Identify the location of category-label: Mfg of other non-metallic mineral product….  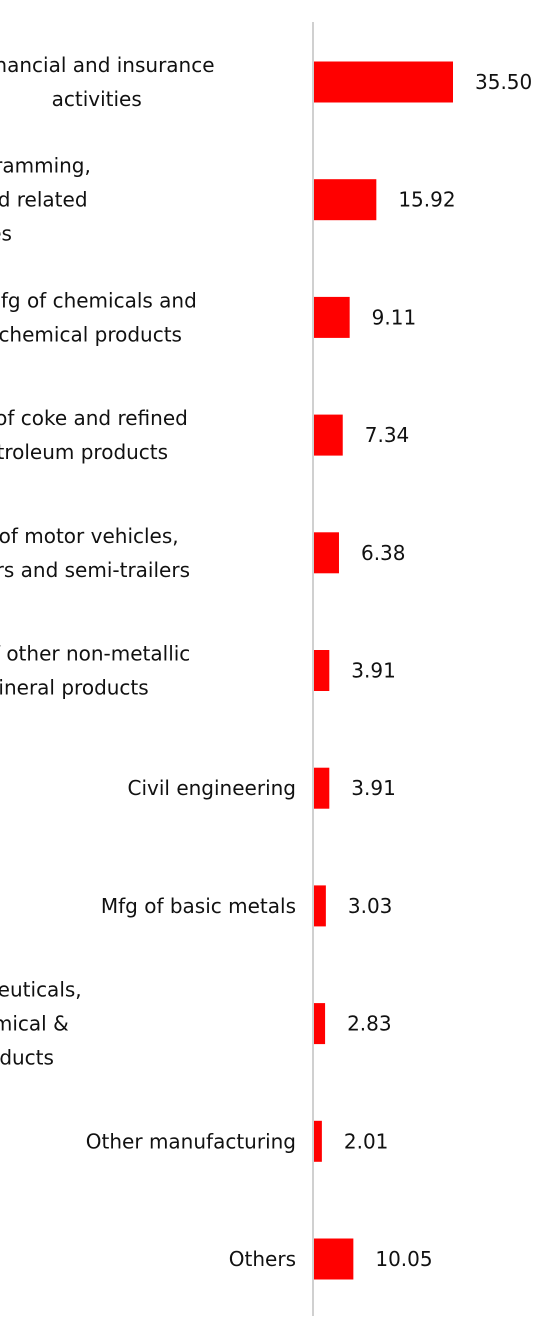
(95, 671).